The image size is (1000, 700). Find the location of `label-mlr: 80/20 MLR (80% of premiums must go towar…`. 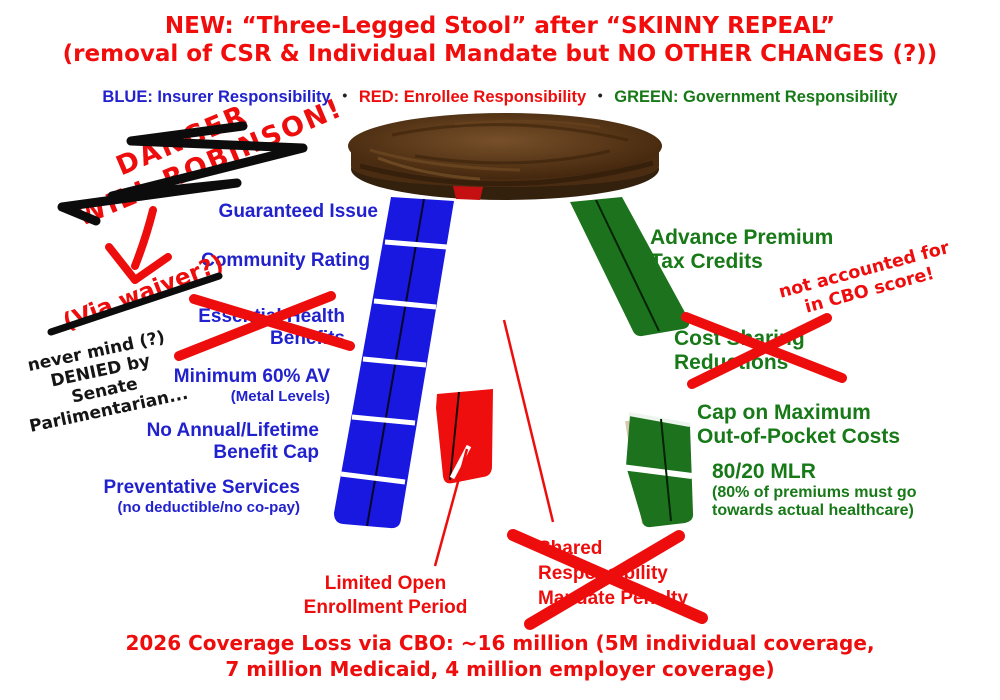

label-mlr: 80/20 MLR (80% of premiums must go towar… is located at coordinates (814, 489).